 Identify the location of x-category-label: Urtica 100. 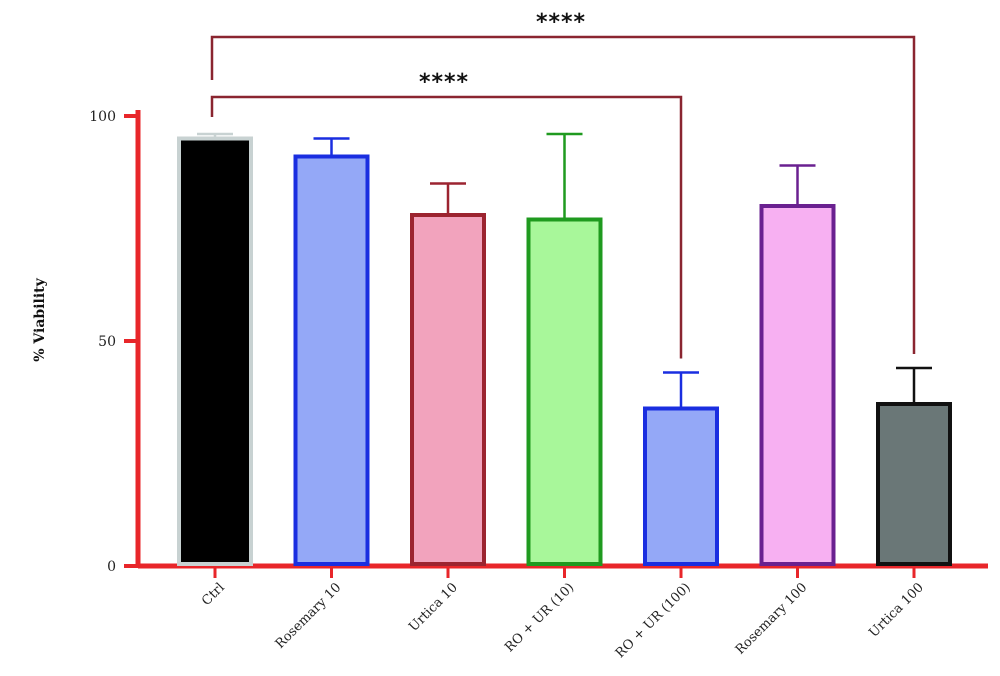
(896, 610).